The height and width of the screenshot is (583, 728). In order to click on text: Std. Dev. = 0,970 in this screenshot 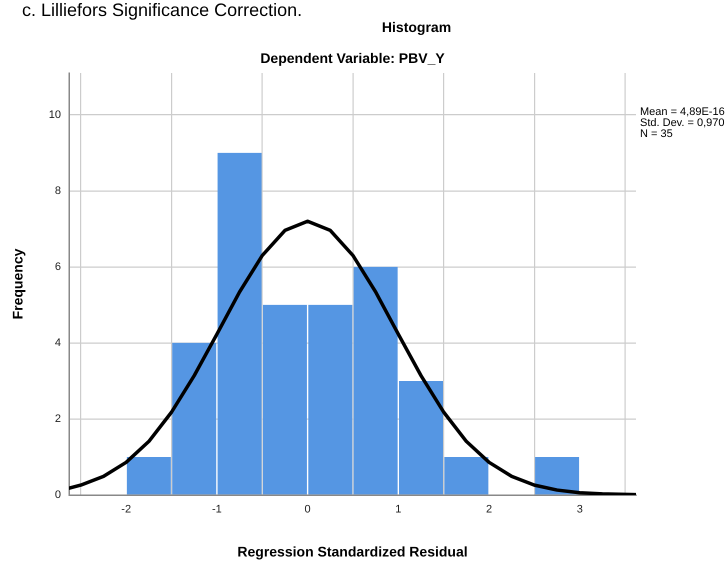, I will do `click(682, 123)`.